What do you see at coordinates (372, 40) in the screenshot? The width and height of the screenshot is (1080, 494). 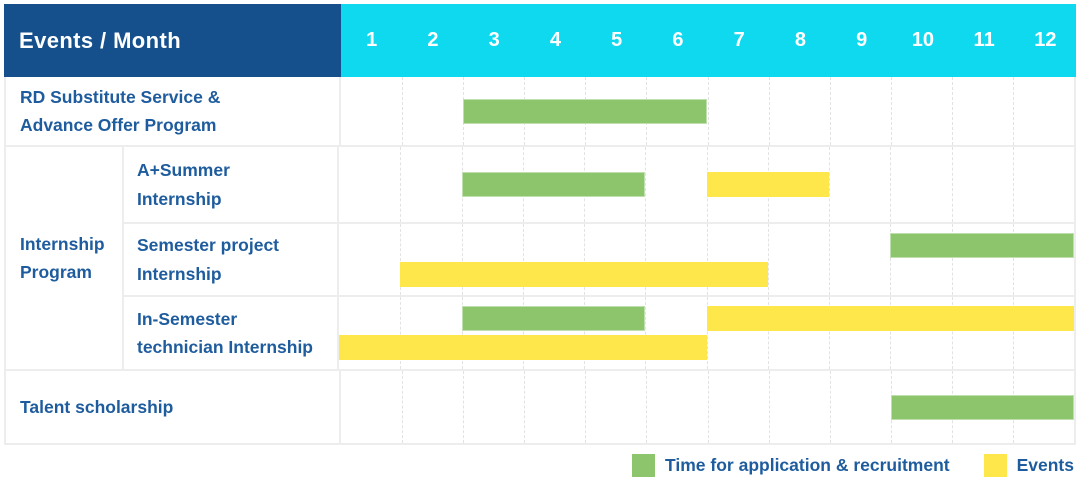 I see `month-header-cell-1: 1` at bounding box center [372, 40].